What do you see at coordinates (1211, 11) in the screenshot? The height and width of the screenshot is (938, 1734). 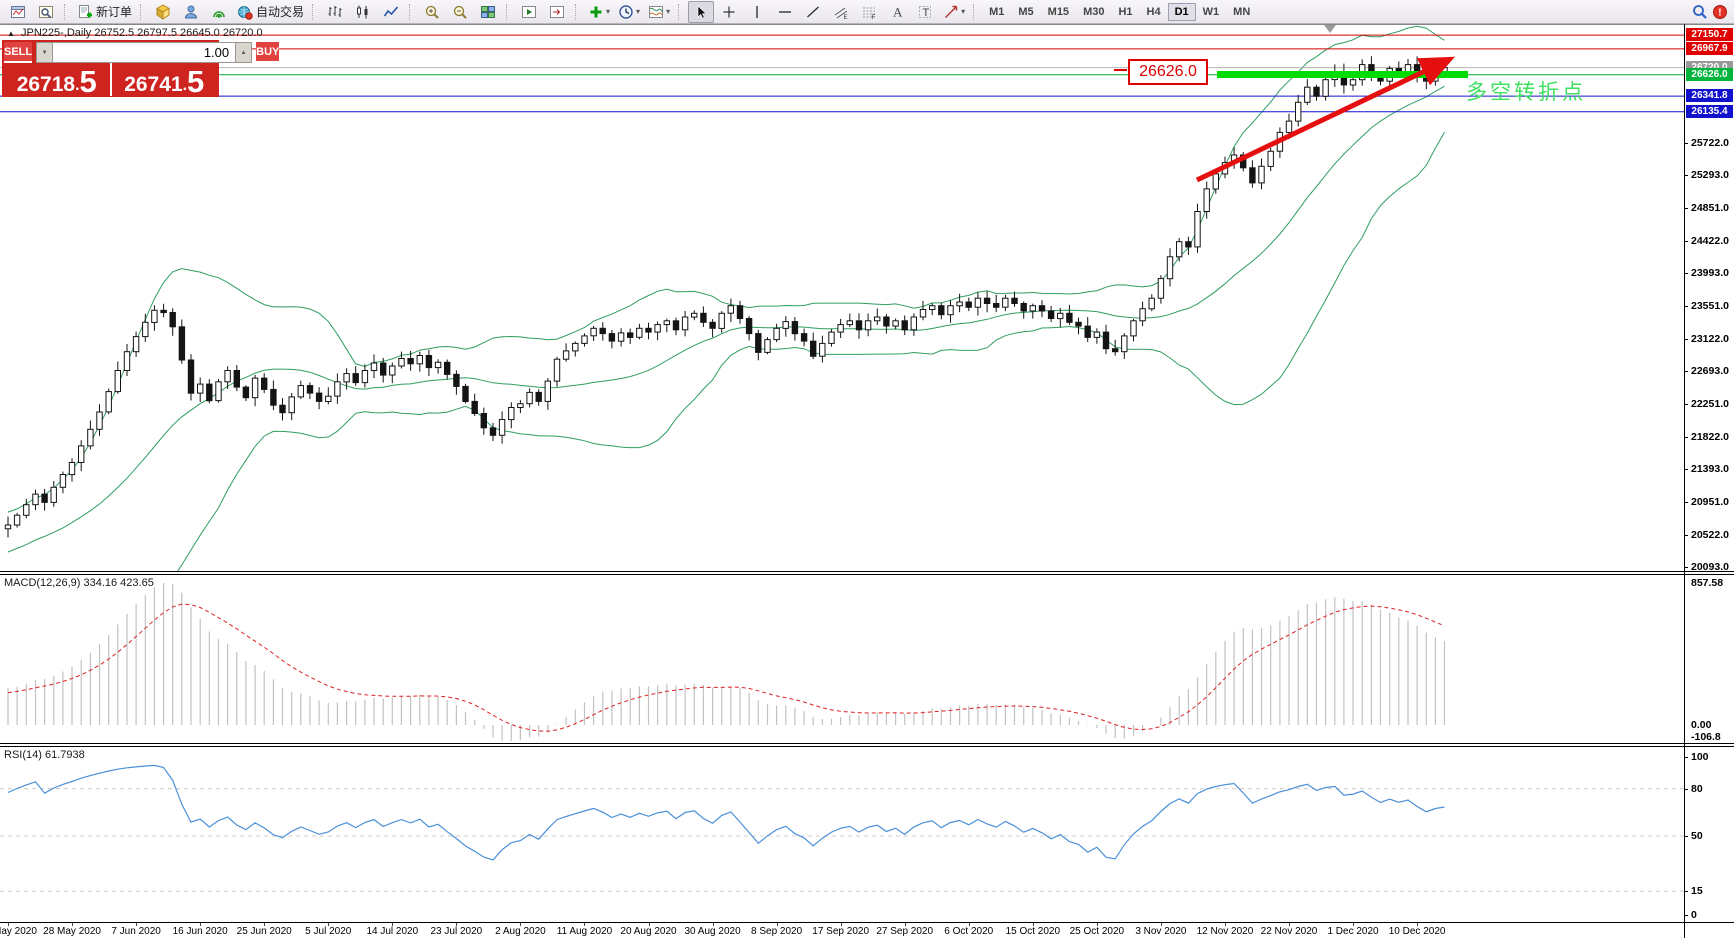 I see `timeframe-w1-button: W1` at bounding box center [1211, 11].